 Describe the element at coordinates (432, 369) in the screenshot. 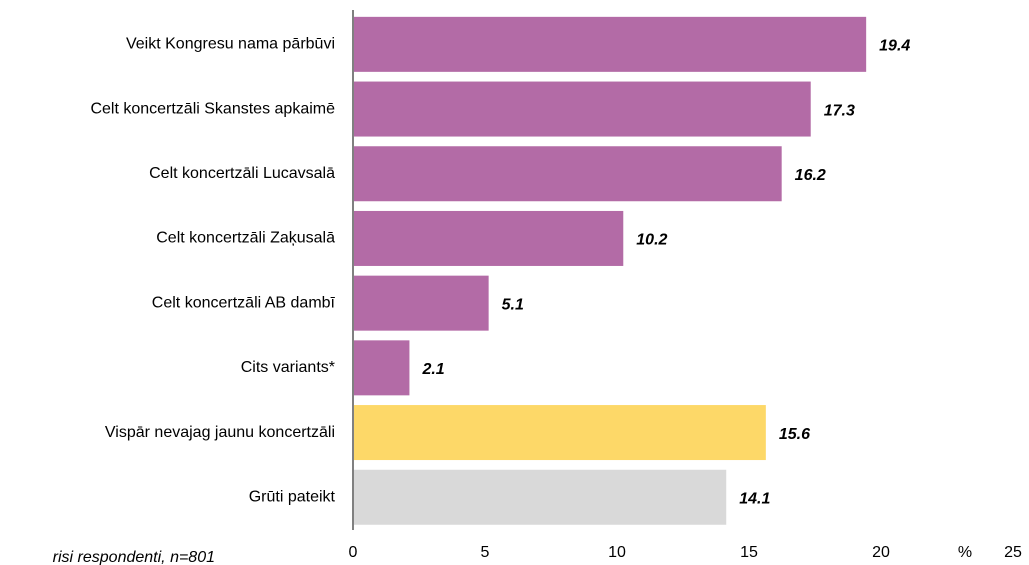

I see `value-label: 2.1` at that location.